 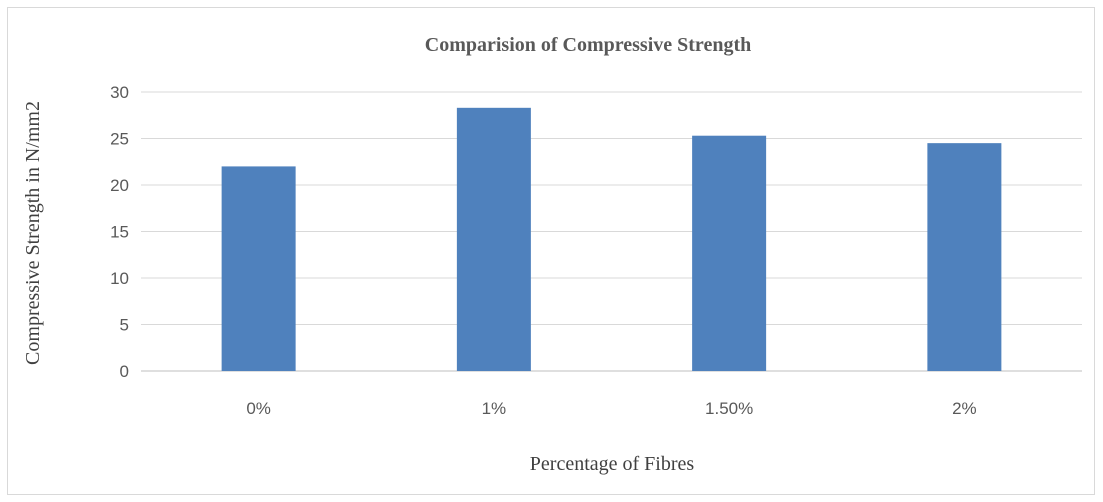 I want to click on y-tick-labels: 0 5 10 15 20 25 30, so click(x=119, y=232).